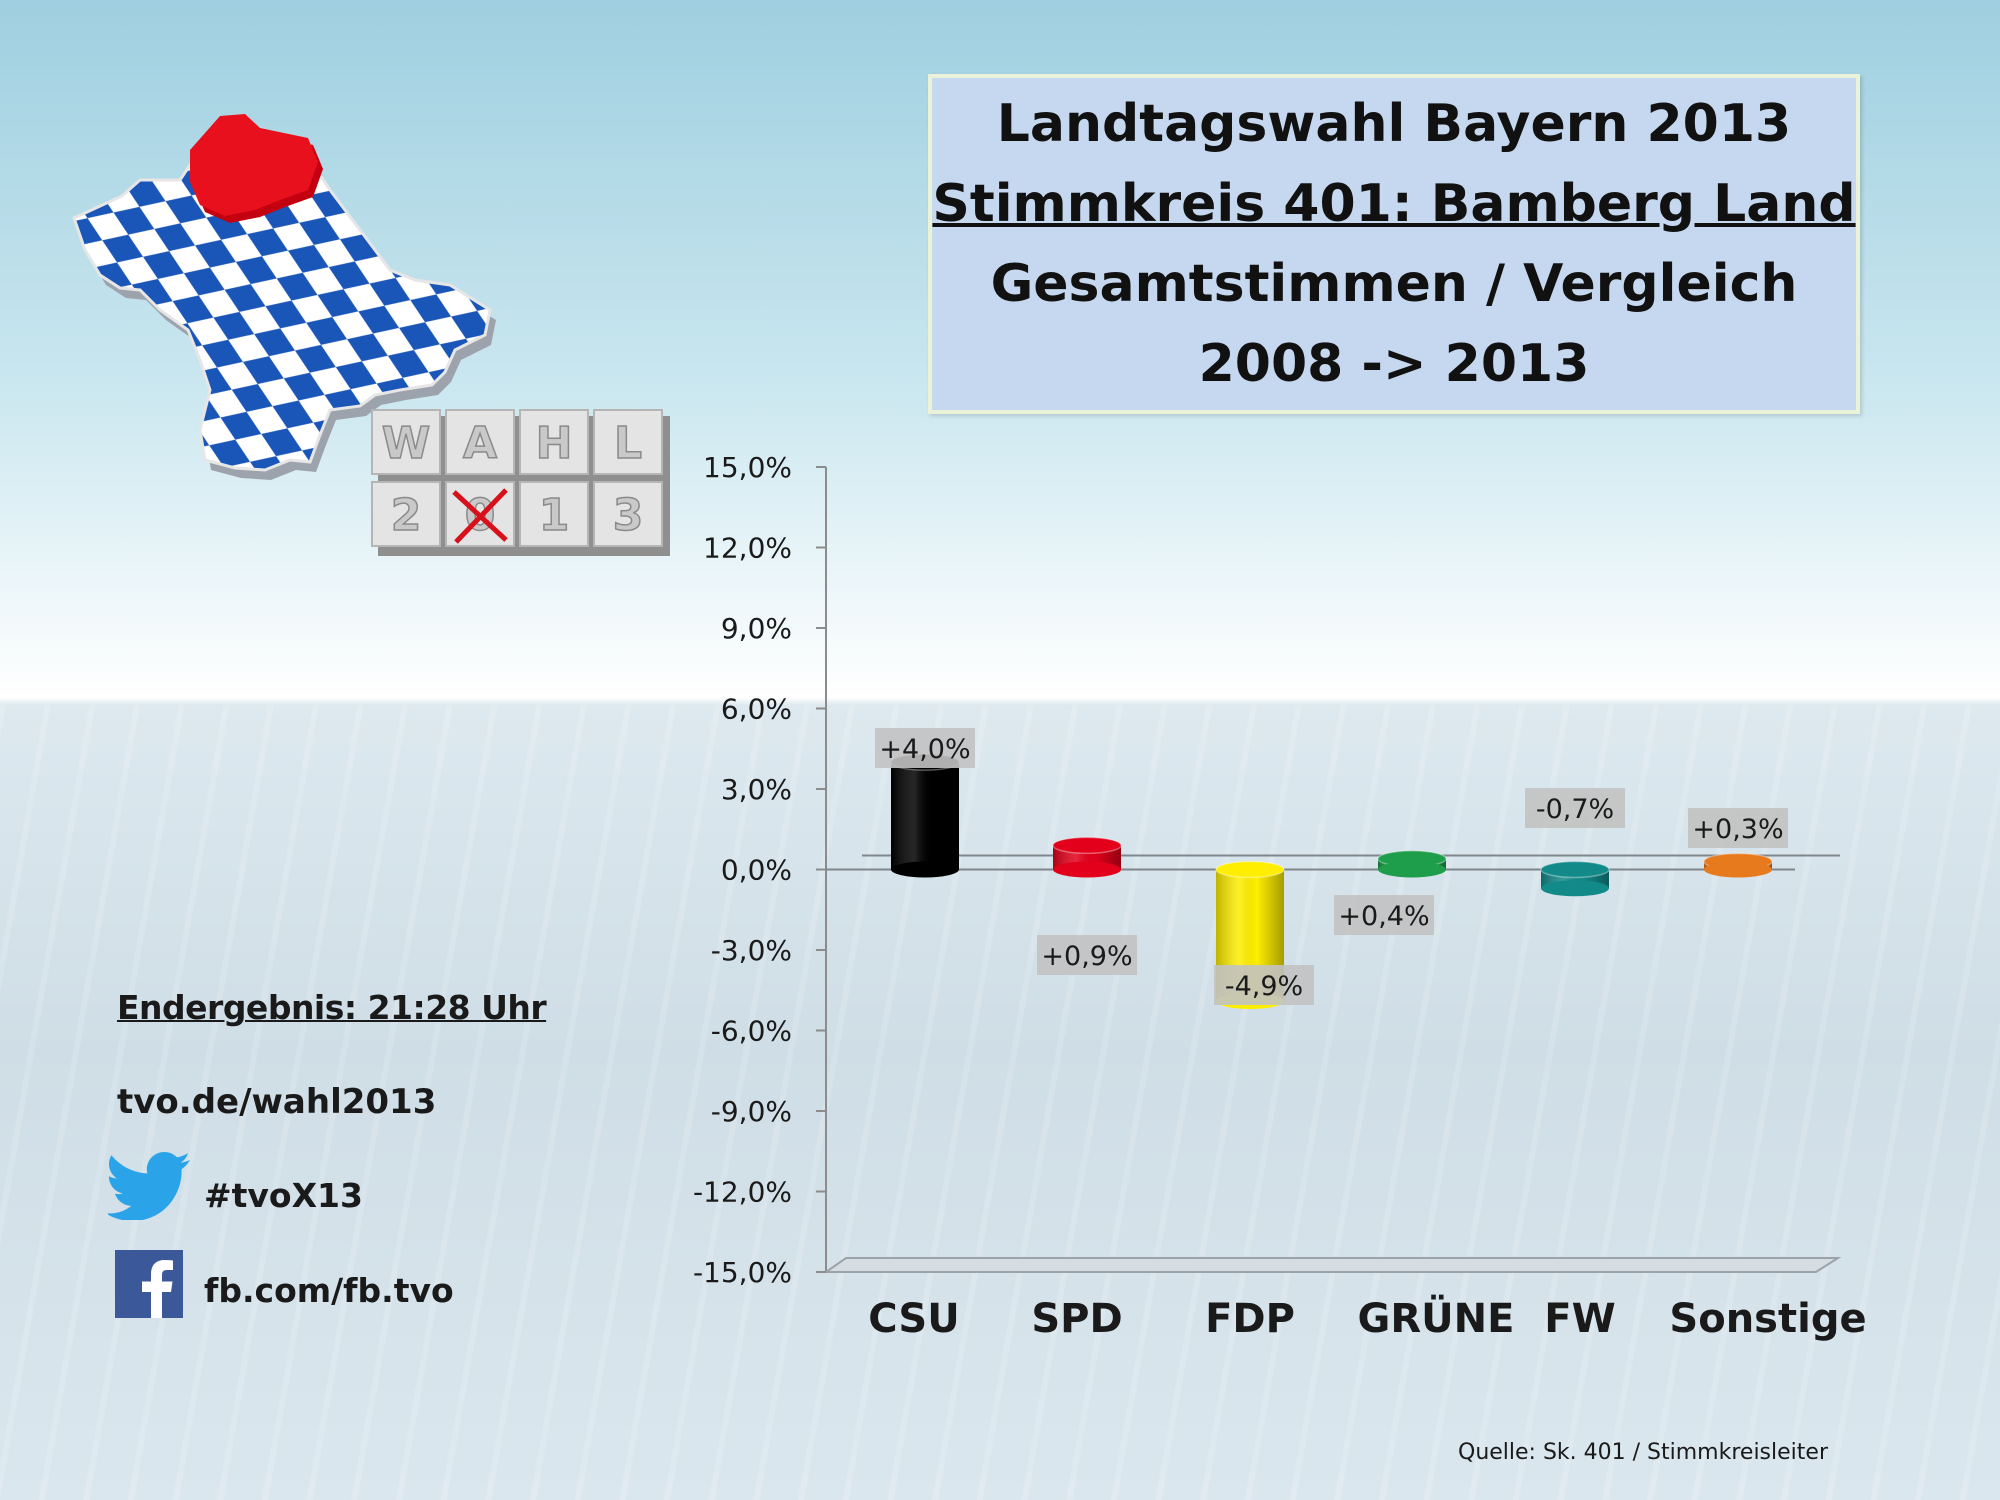 The width and height of the screenshot is (2000, 1500). Describe the element at coordinates (332, 1007) in the screenshot. I see `endergebnis-text: Endergebnis: 21:28 Uhr` at that location.